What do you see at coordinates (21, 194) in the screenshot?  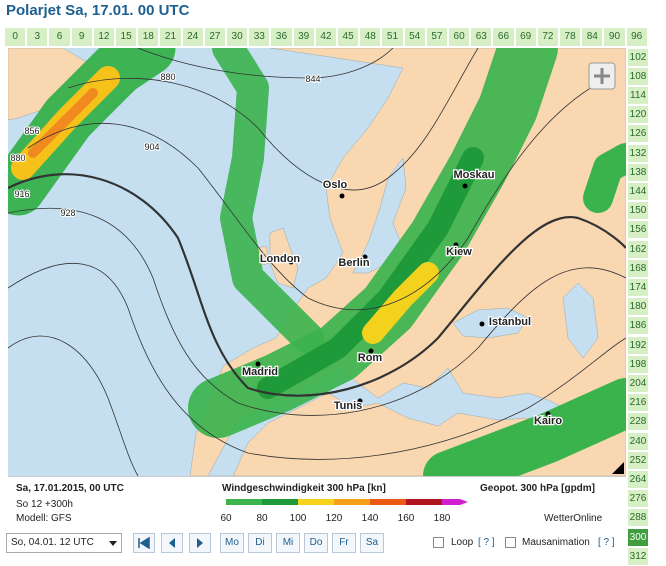 I see `contour-label: 916` at bounding box center [21, 194].